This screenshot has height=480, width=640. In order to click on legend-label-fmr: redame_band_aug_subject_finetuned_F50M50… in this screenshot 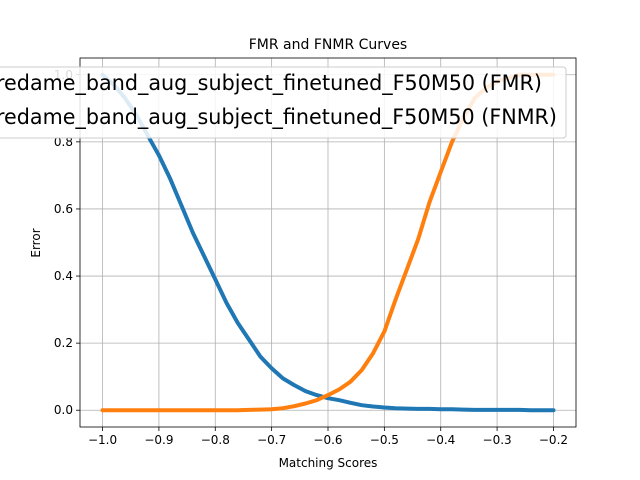, I will do `click(271, 83)`.